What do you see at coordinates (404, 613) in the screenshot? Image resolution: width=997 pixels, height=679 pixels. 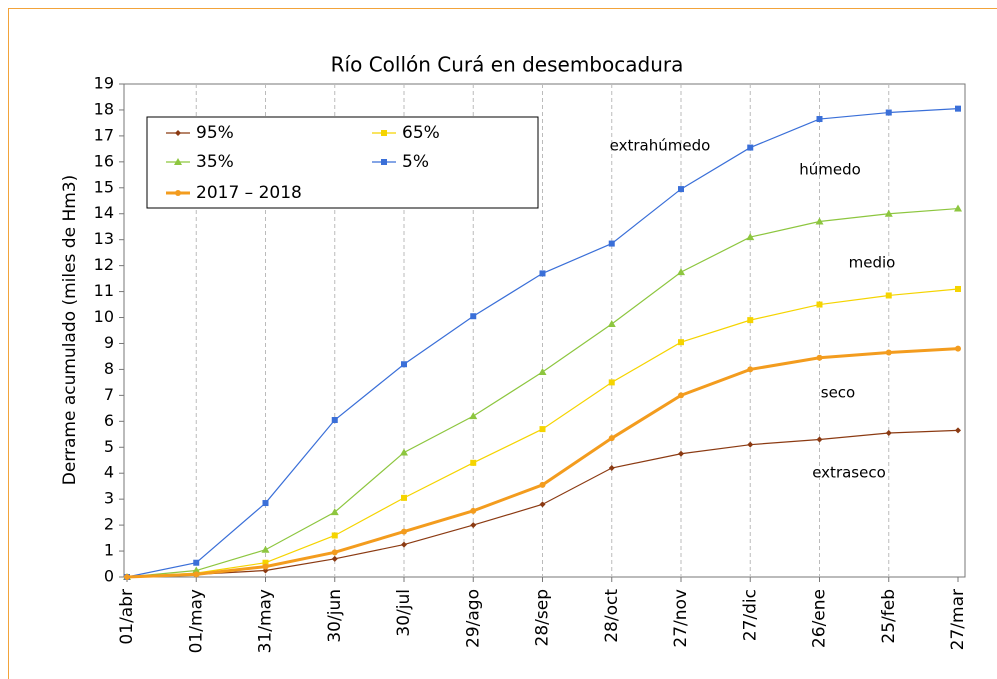 I see `x-tick-label: 30/jul` at bounding box center [404, 613].